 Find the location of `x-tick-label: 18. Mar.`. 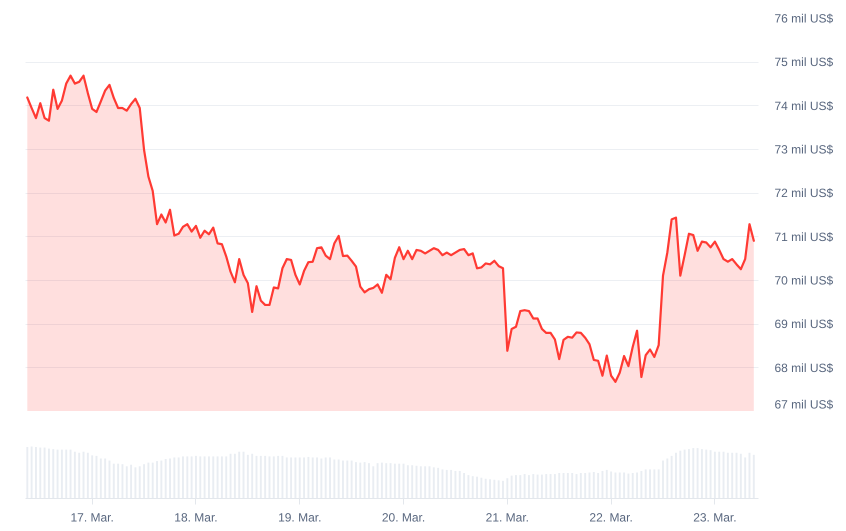

x-tick-label: 18. Mar. is located at coordinates (196, 517).